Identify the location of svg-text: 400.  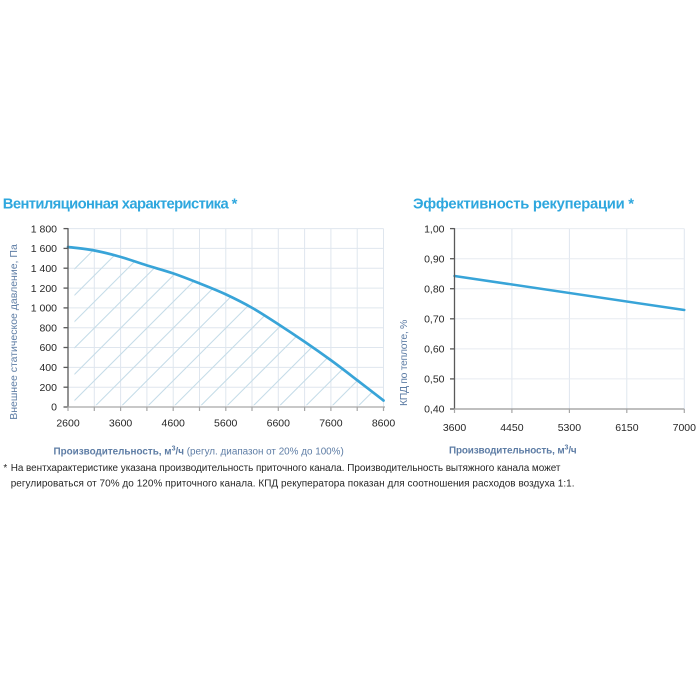
(48, 368).